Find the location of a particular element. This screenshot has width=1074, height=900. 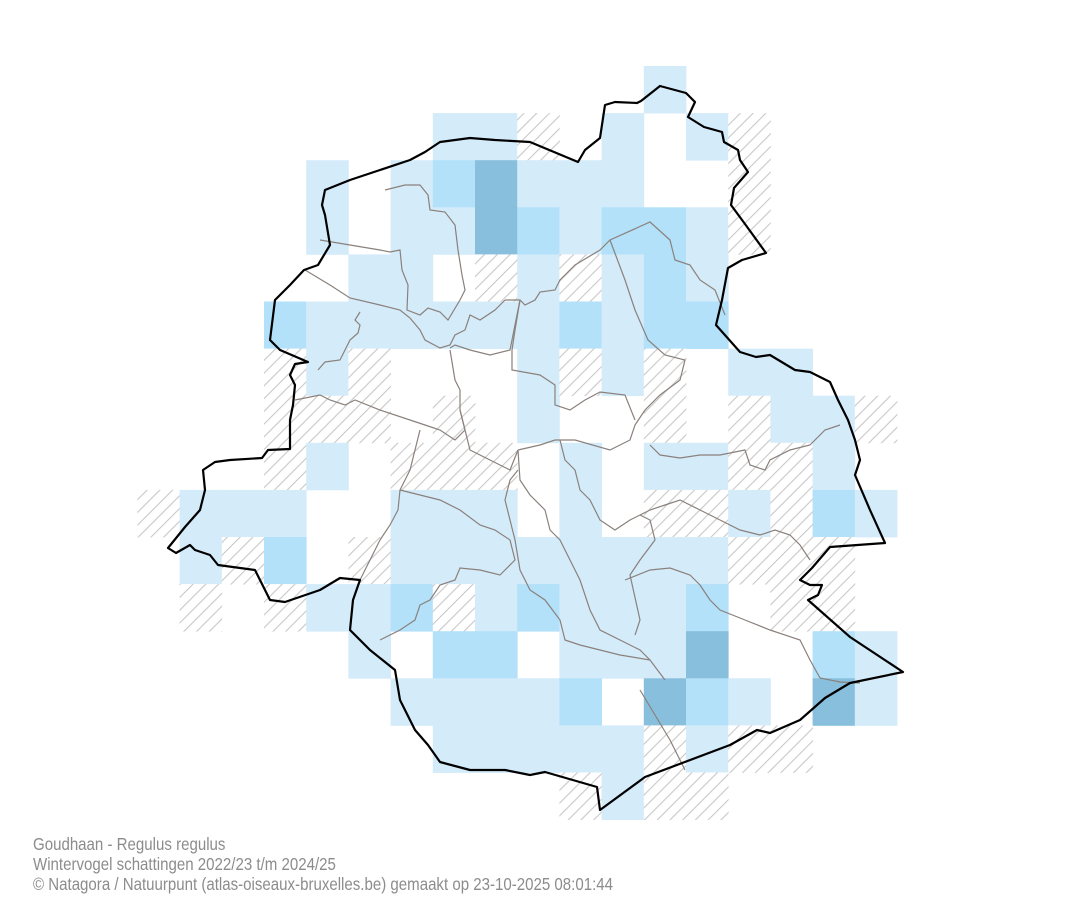

map-title: Goudhaan - Regulus regulus is located at coordinates (129, 844).